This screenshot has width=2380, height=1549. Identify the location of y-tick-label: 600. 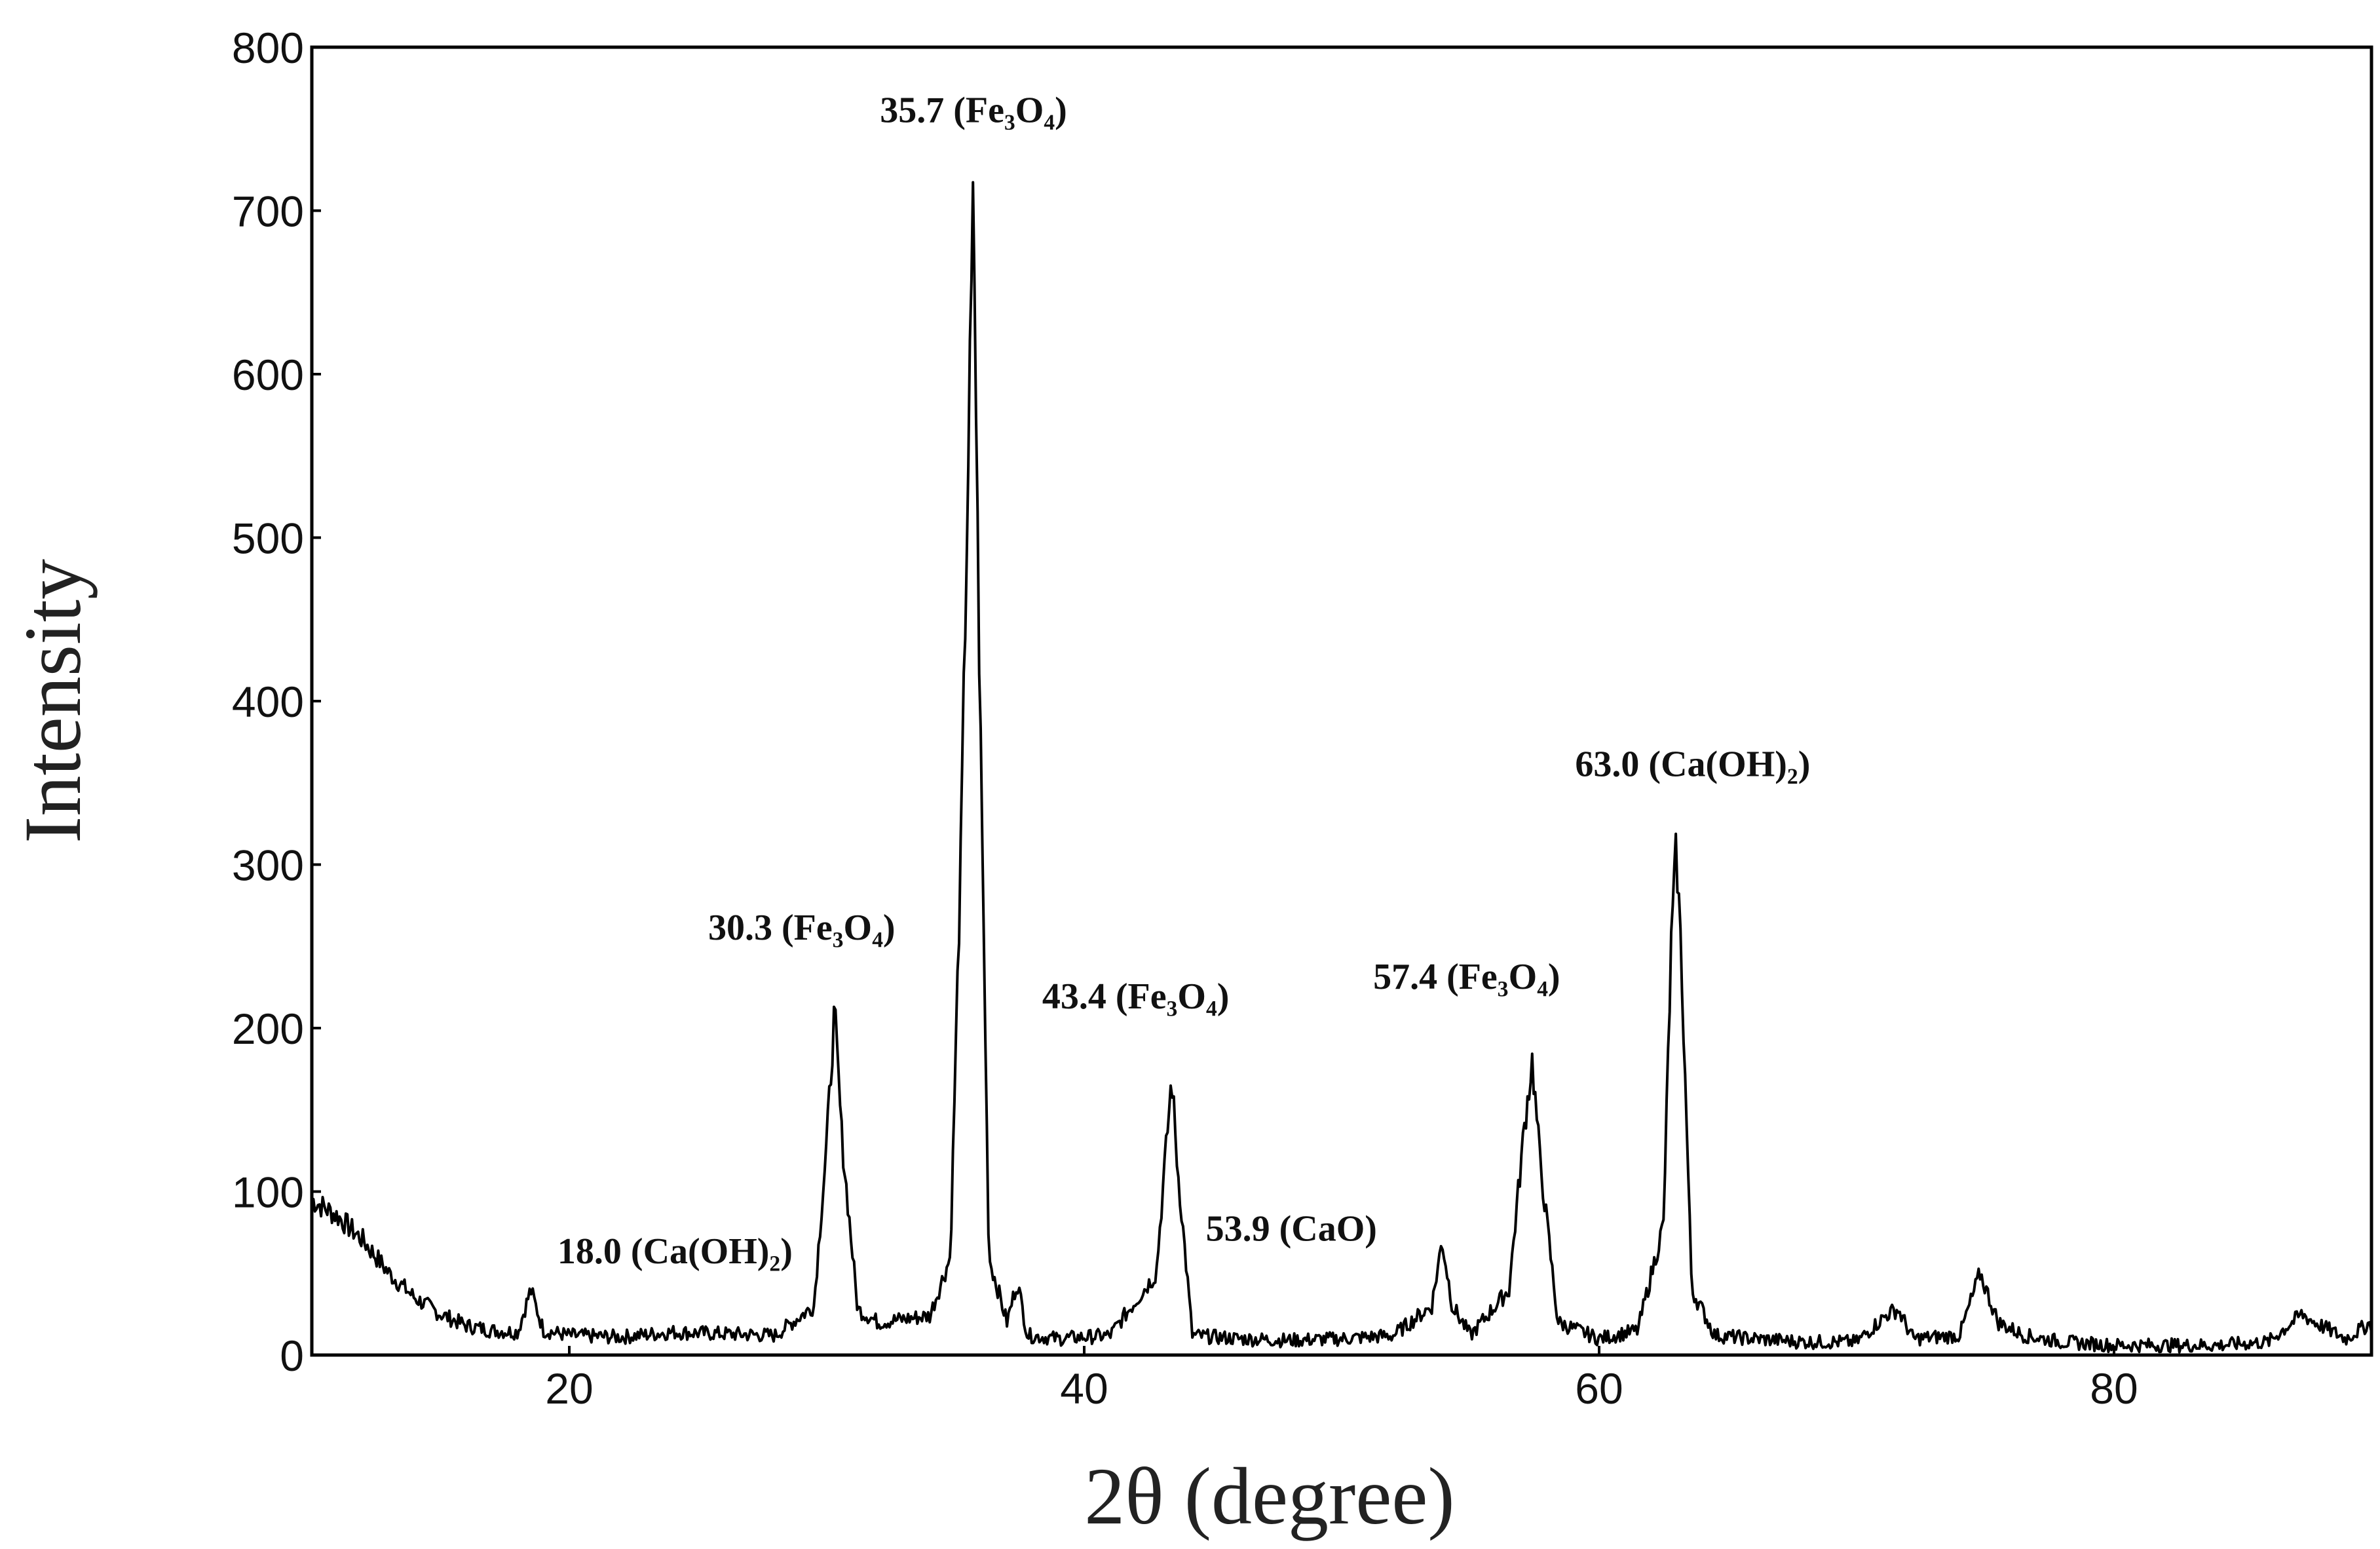
(268, 375).